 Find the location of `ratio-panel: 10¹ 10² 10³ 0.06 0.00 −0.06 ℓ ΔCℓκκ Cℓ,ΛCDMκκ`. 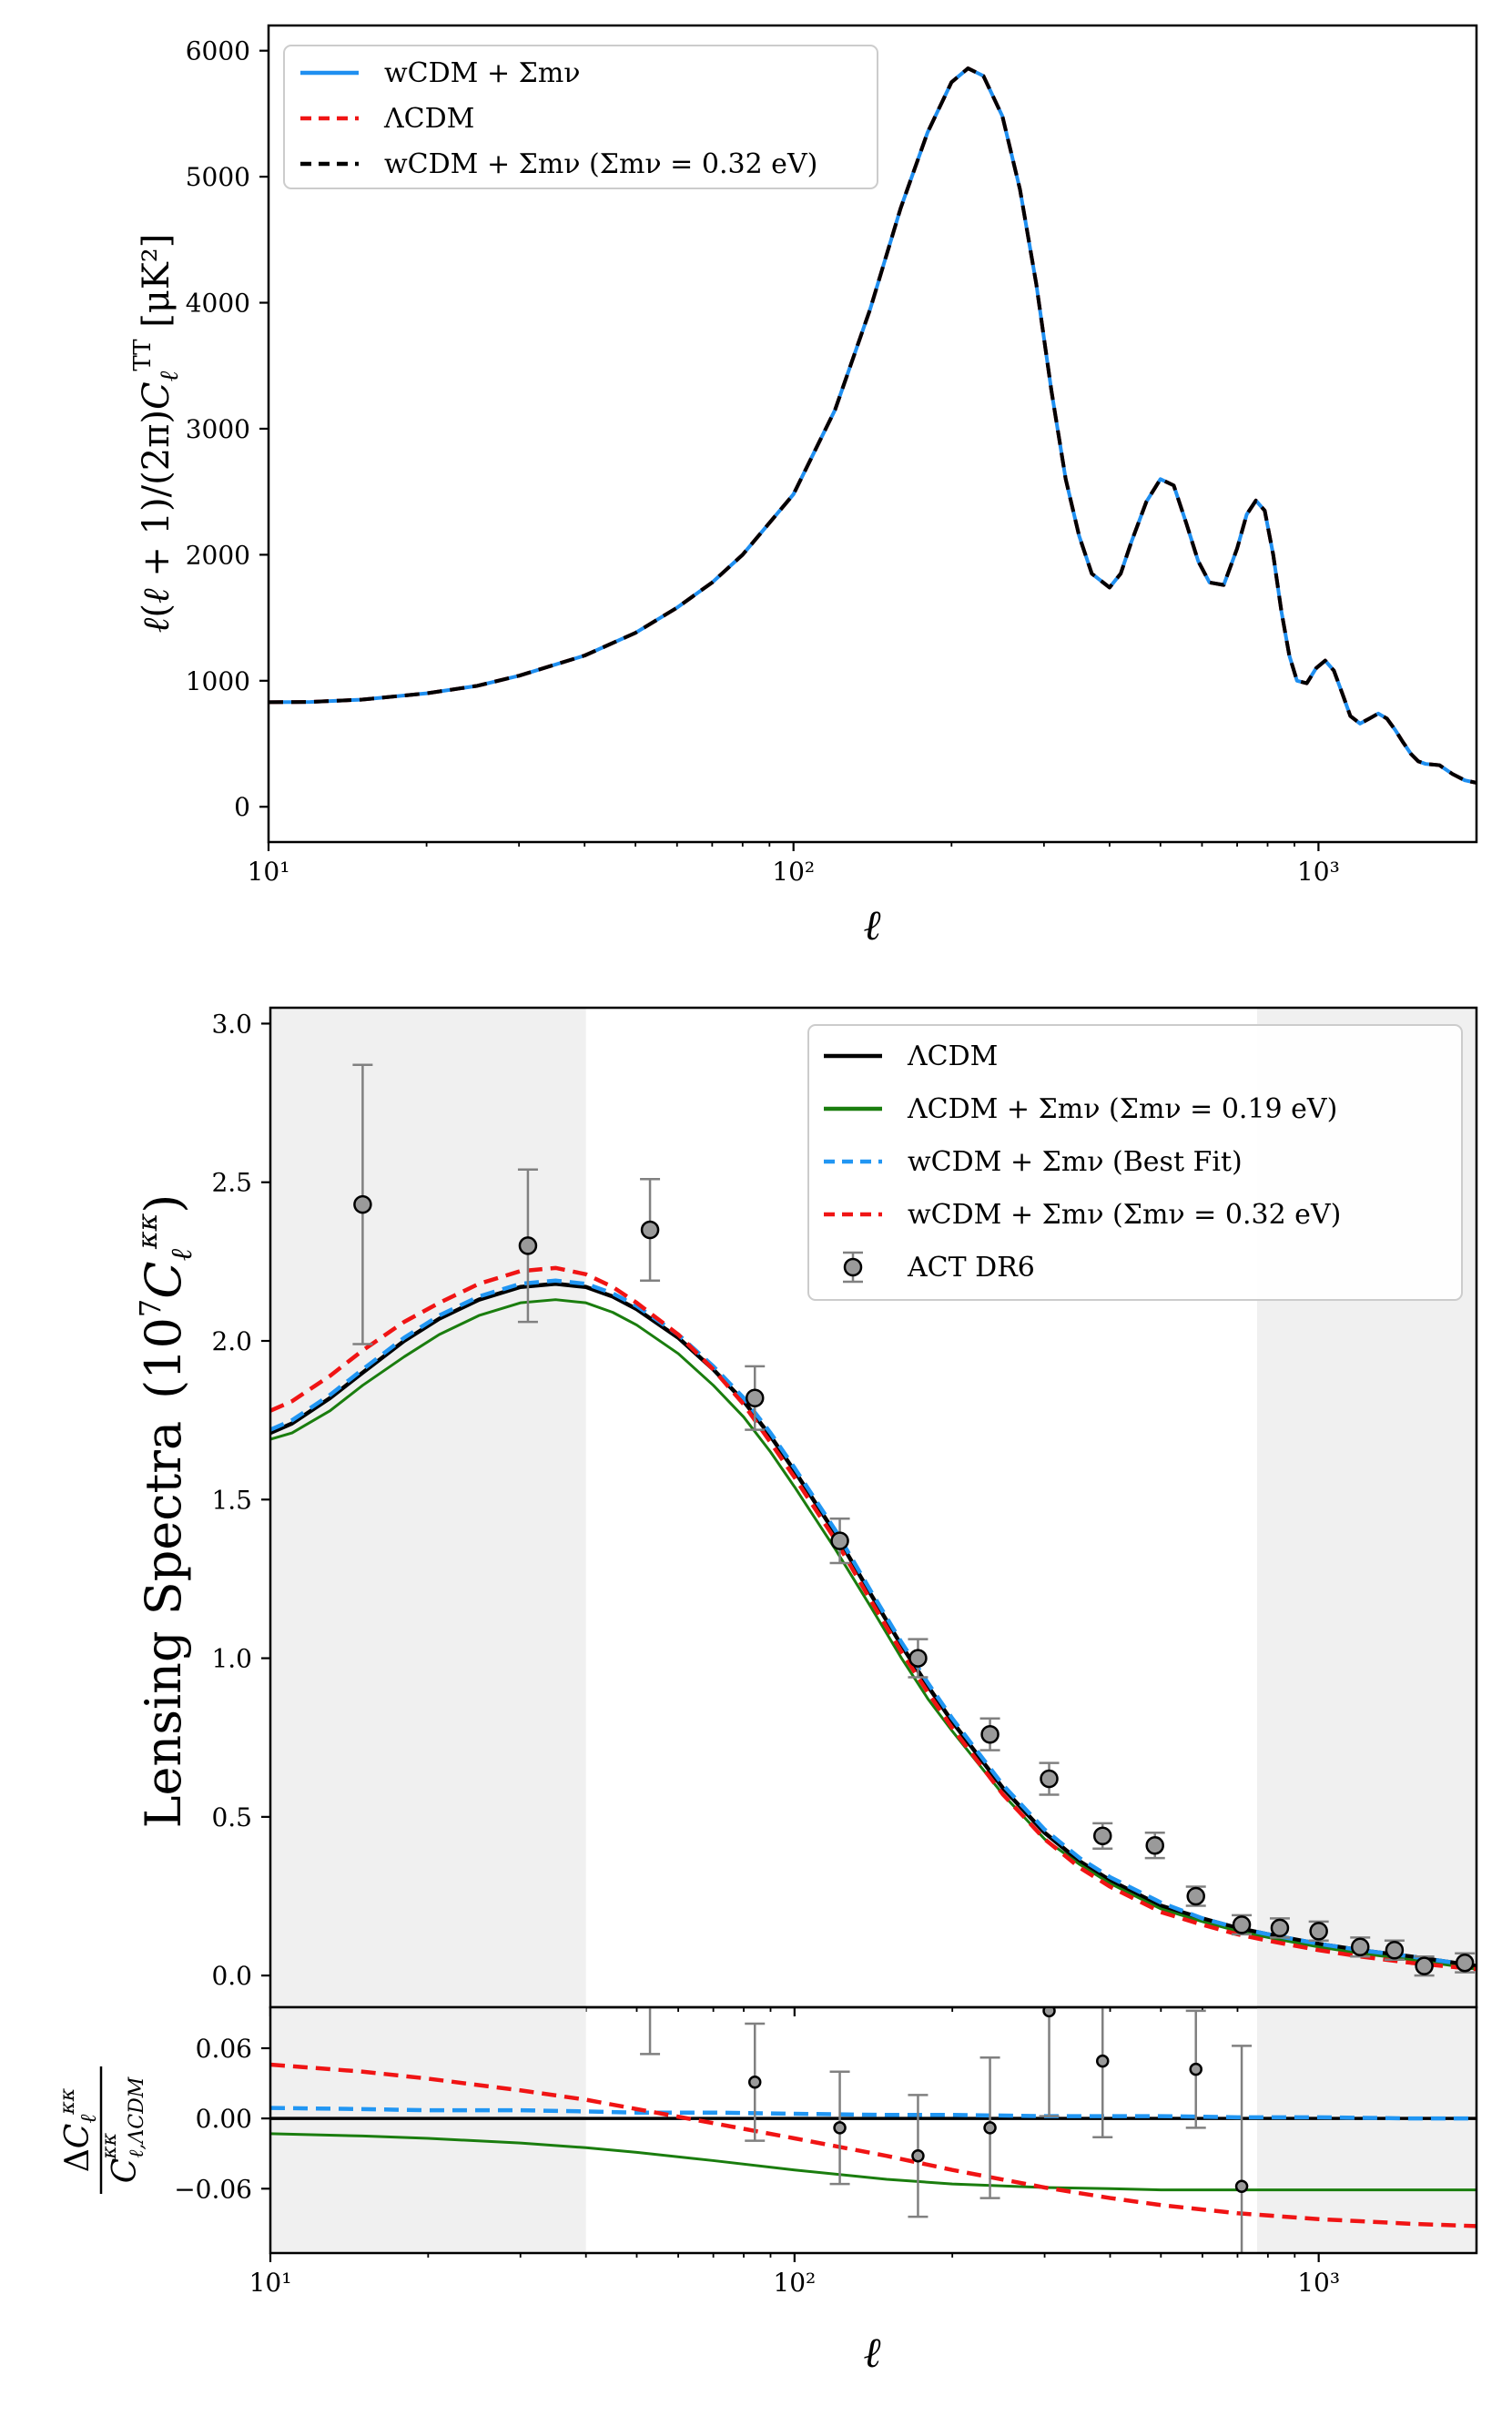

ratio-panel: 10¹ 10² 10³ 0.06 0.00 −0.06 ℓ ΔCℓκκ Cℓ,ΛCDMκκ is located at coordinates (767, 2191).